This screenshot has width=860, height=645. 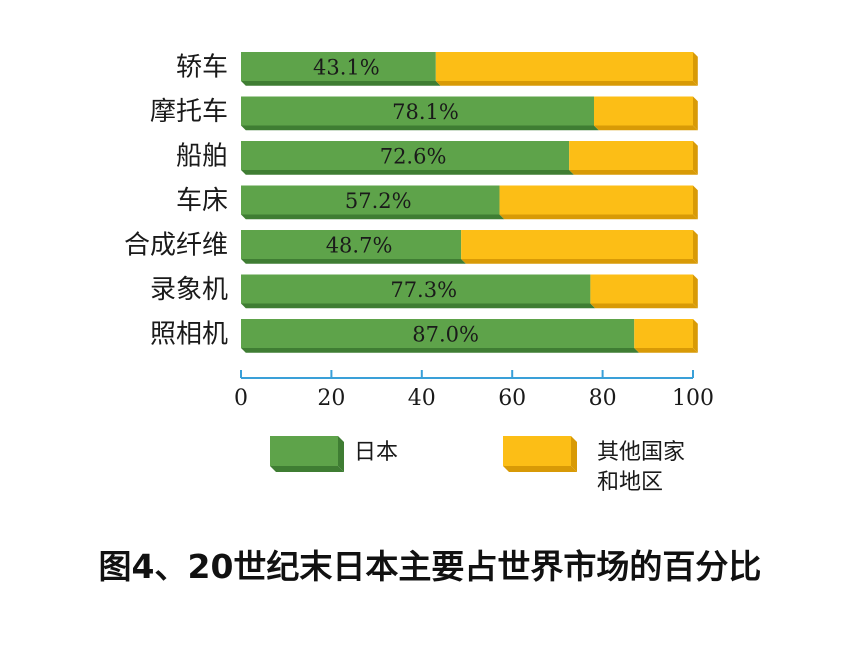 I want to click on category-label: 合成纤维, so click(x=176, y=246).